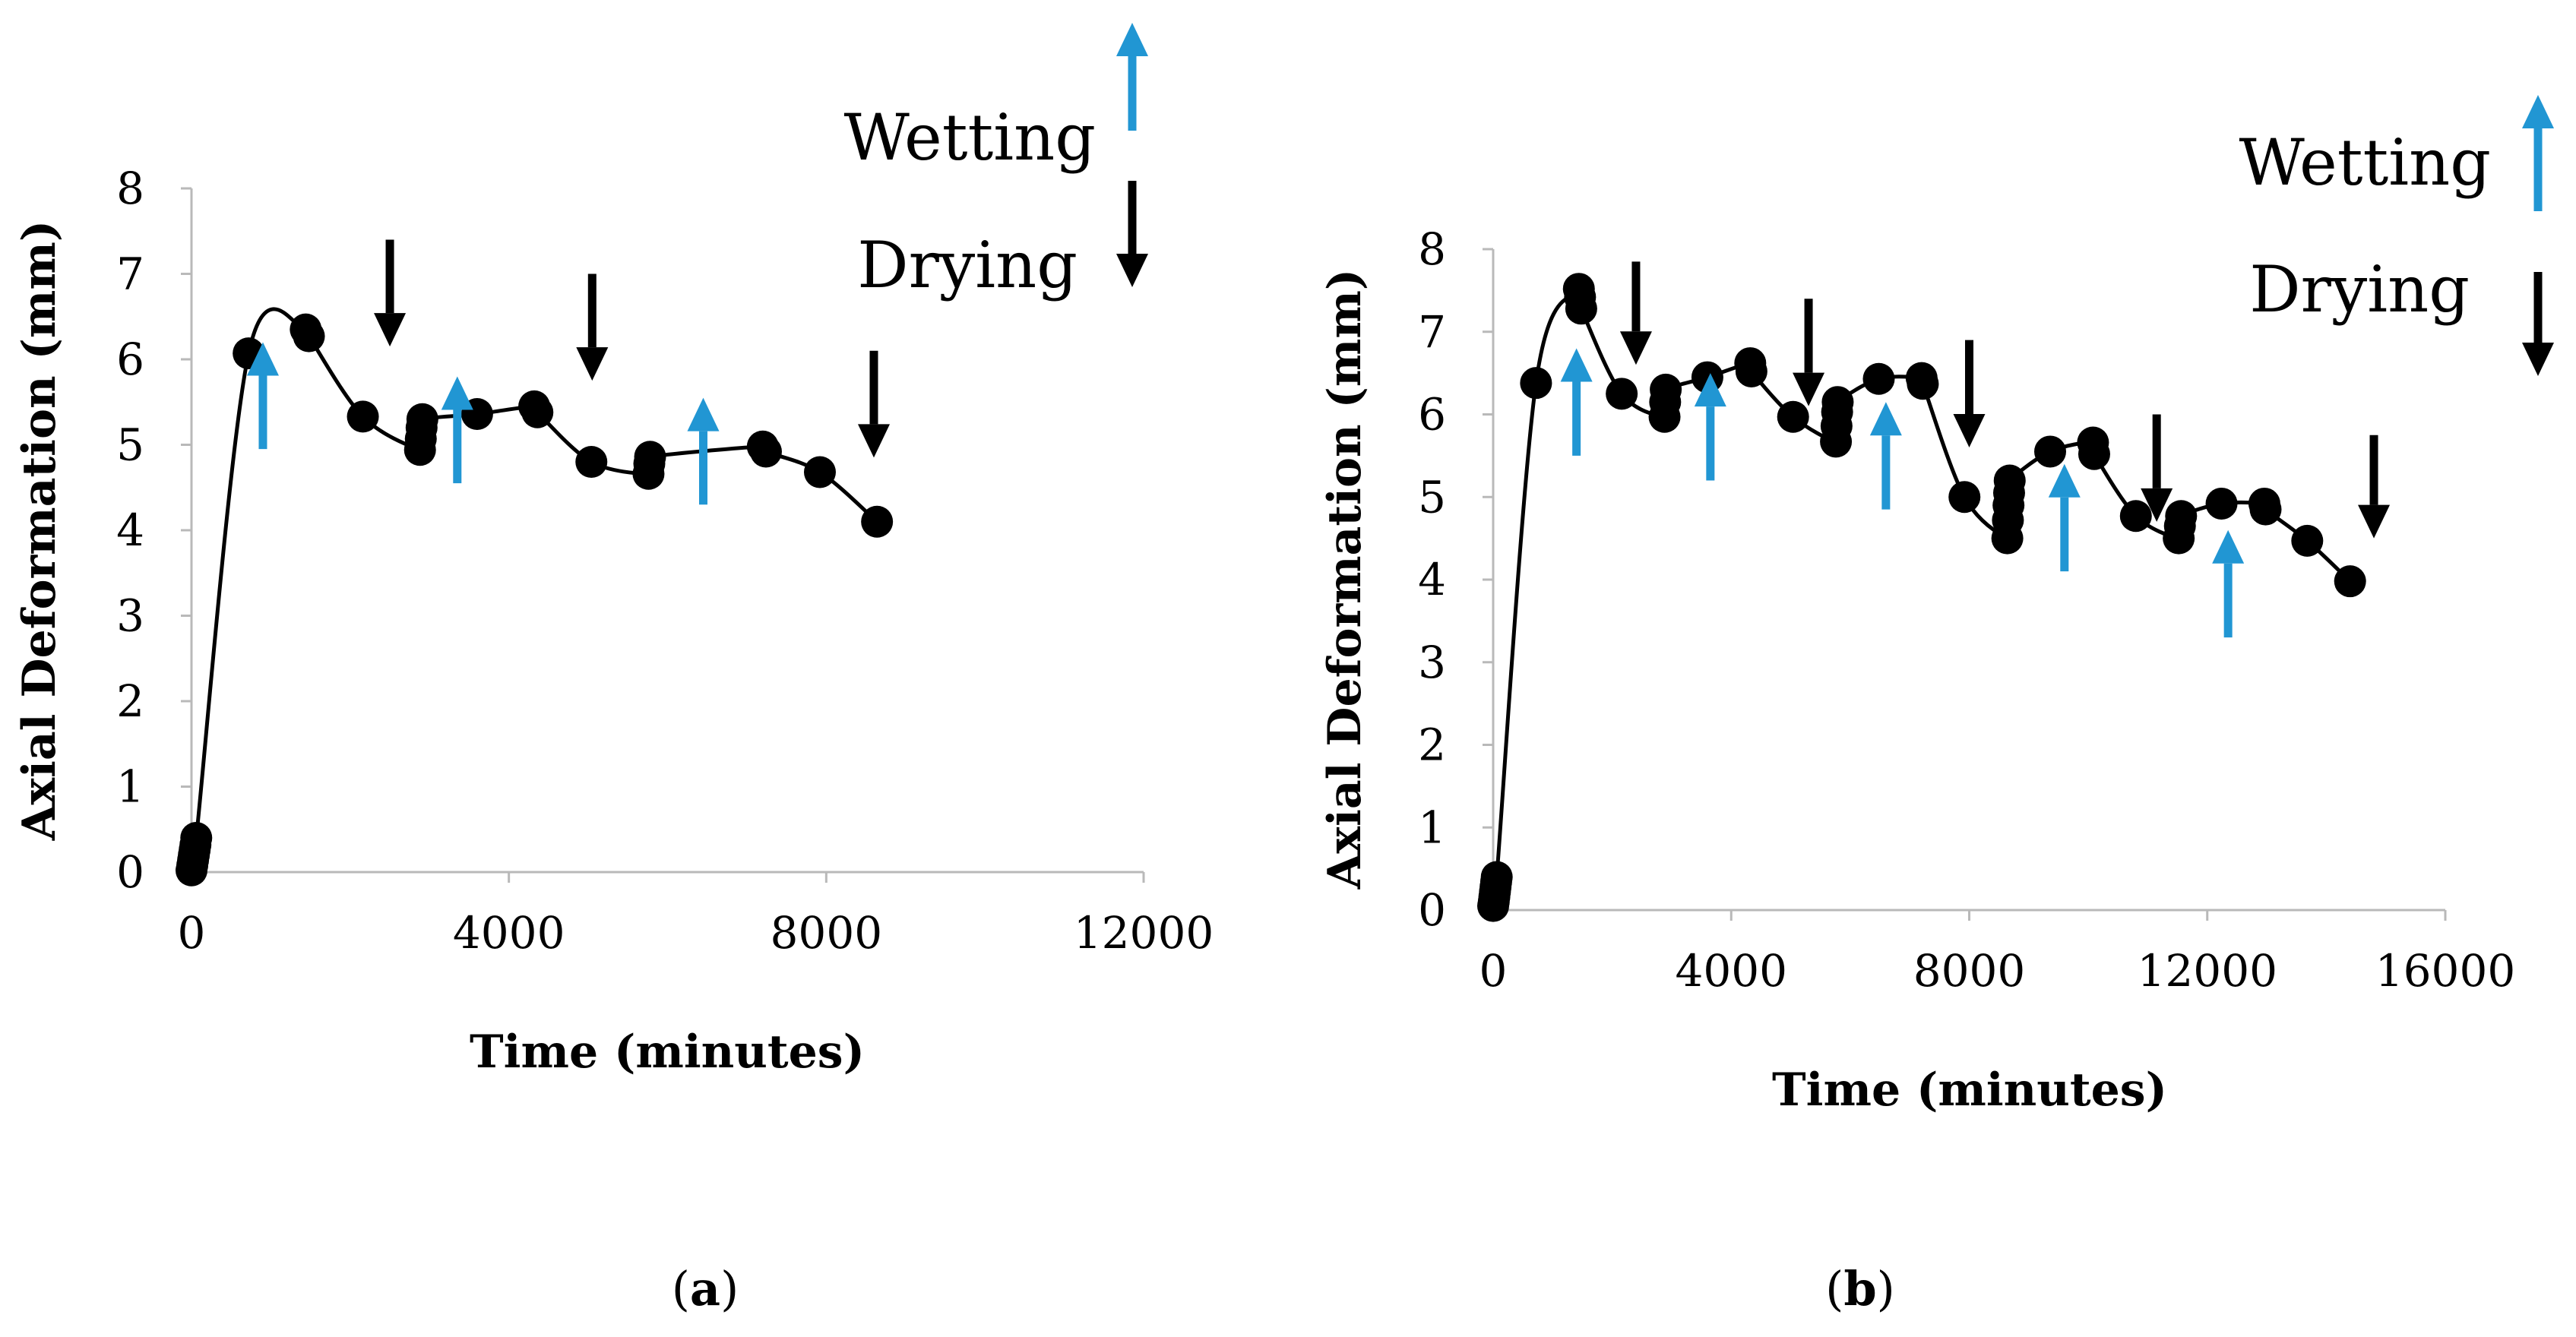 This screenshot has width=2576, height=1337. I want to click on panel-caption: (a), so click(705, 1288).